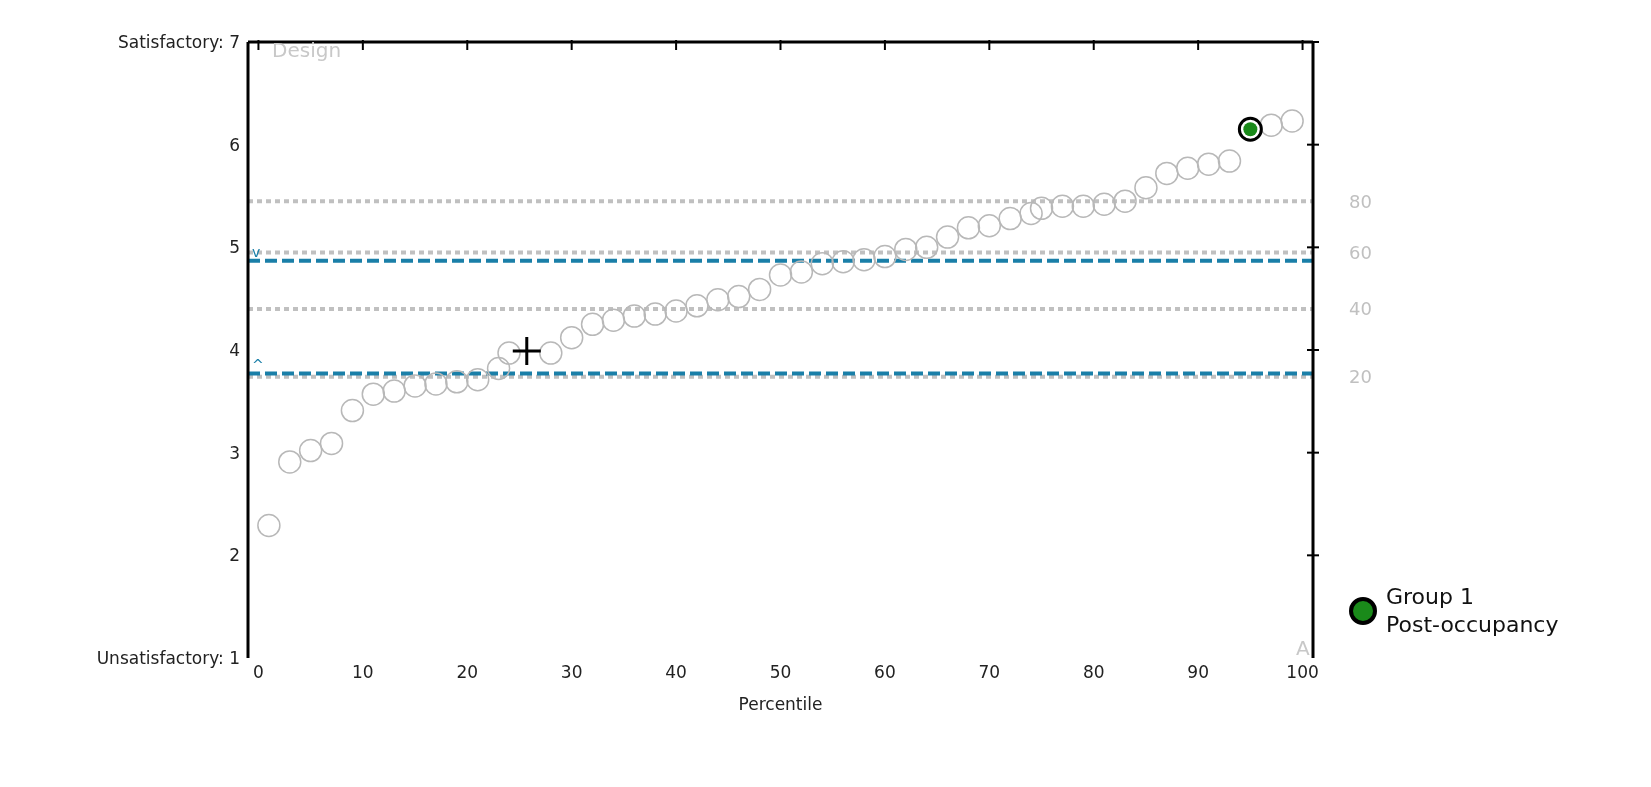 Image resolution: width=1651 pixels, height=787 pixels. What do you see at coordinates (1472, 611) in the screenshot?
I see `legend-label: Group 1 Post-occupancy` at bounding box center [1472, 611].